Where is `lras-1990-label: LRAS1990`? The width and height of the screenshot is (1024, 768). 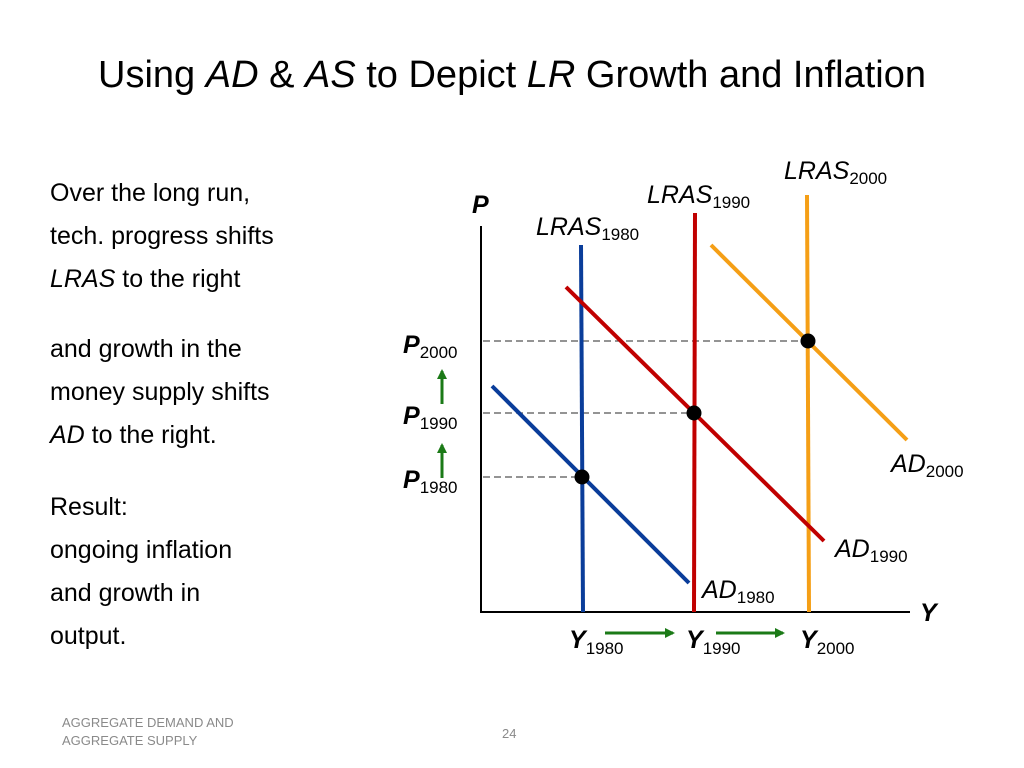
lras-1990-label: LRAS1990 is located at coordinates (698, 196).